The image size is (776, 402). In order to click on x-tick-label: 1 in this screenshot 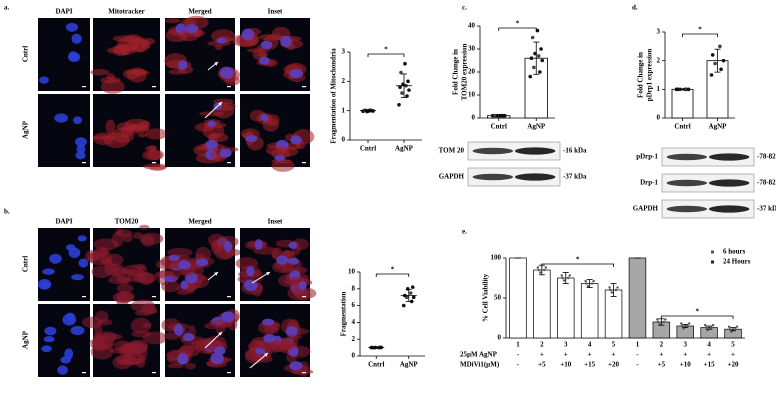, I will do `click(518, 345)`.